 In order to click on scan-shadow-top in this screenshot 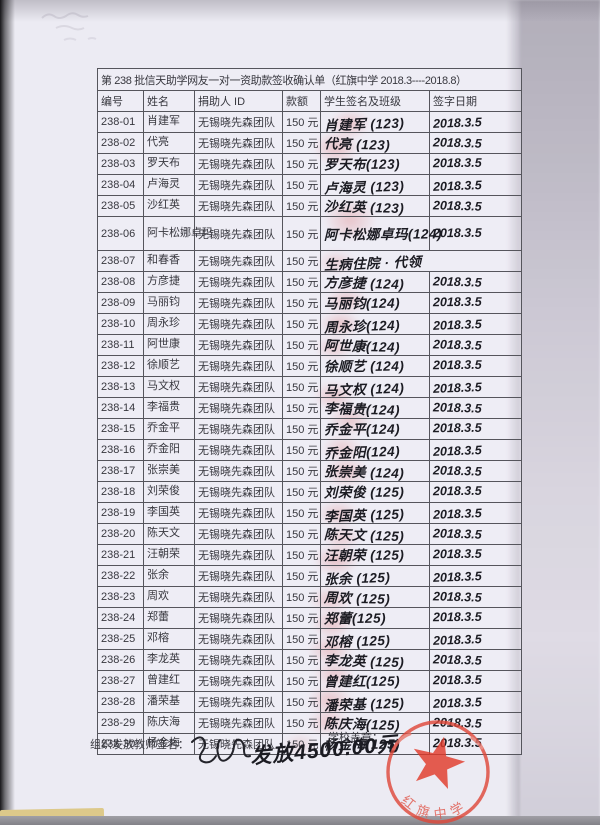, I will do `click(300, 11)`.